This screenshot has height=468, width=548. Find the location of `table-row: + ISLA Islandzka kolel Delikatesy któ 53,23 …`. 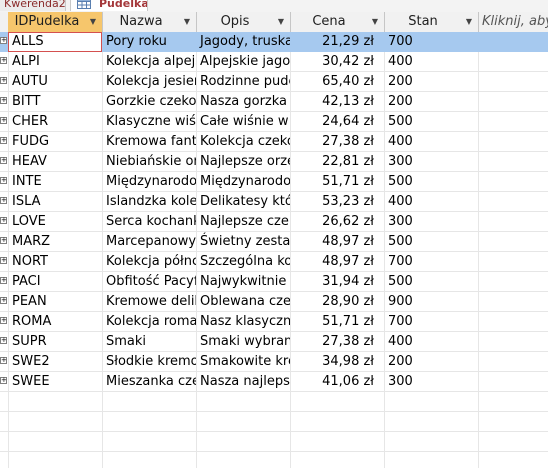

table-row: + ISLA Islandzka kolel Delikatesy któ 53,23 … is located at coordinates (274, 202).